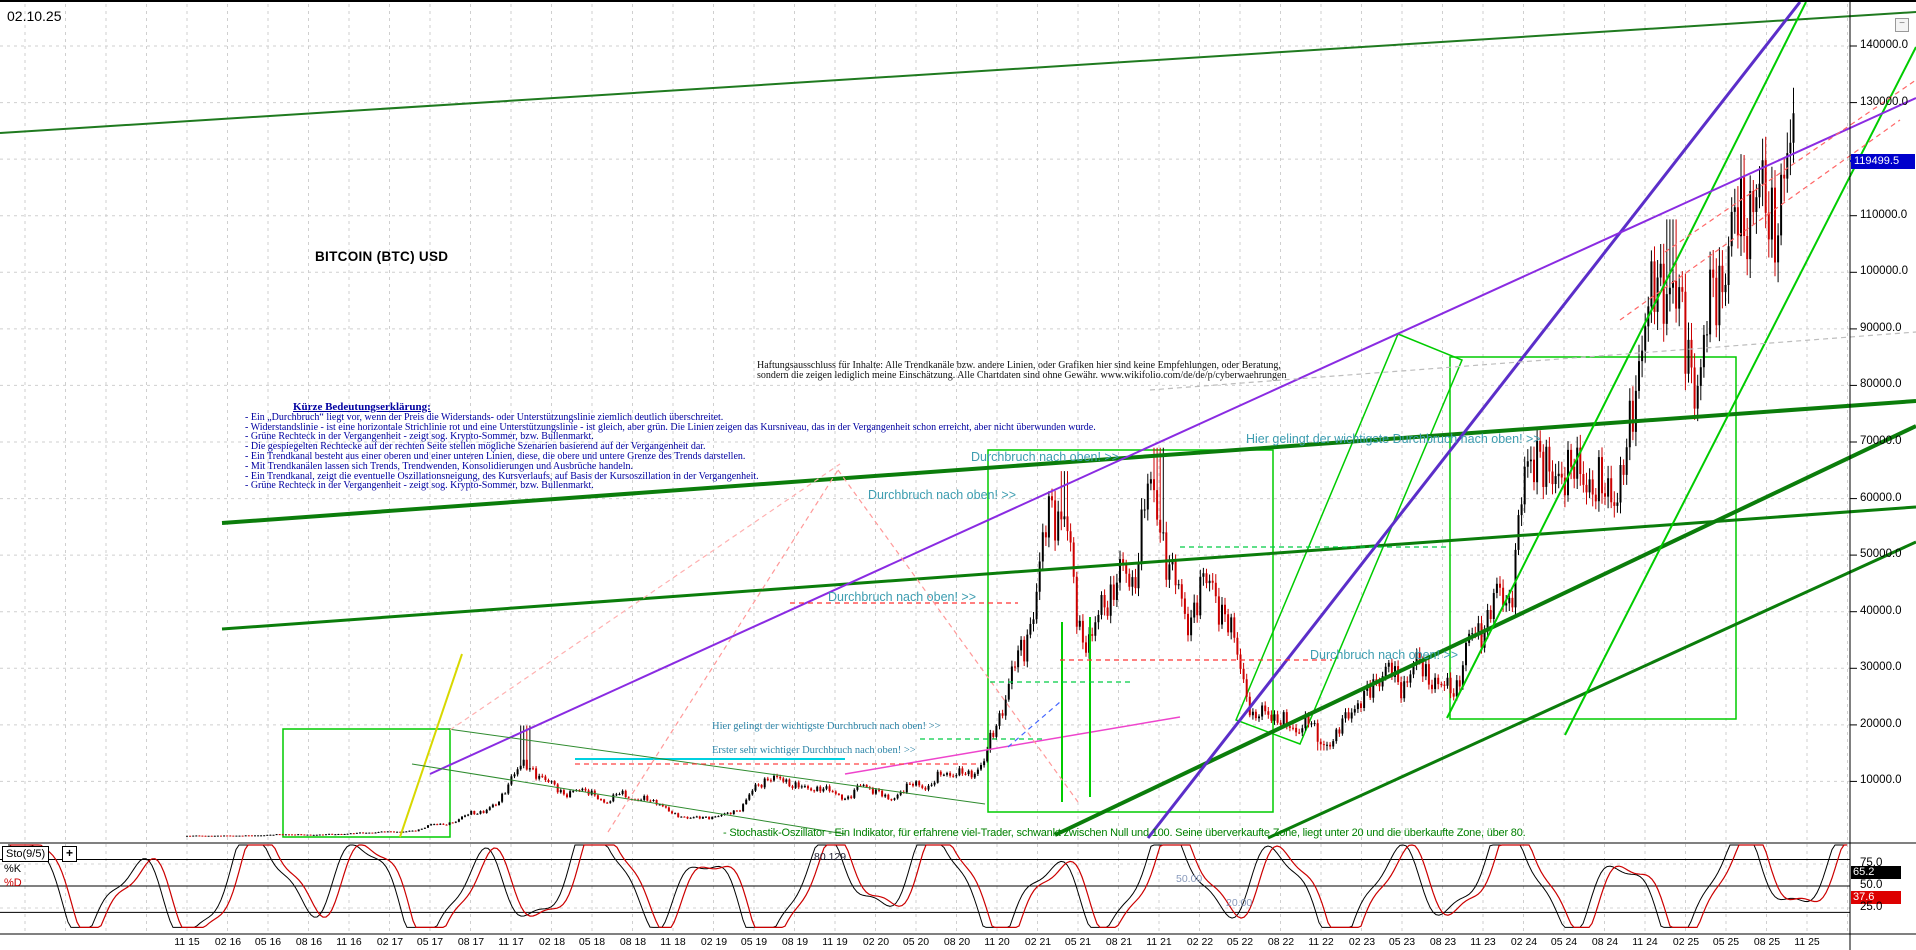 This screenshot has height=950, width=1916. I want to click on time-axis-label: 05 22, so click(1240, 942).